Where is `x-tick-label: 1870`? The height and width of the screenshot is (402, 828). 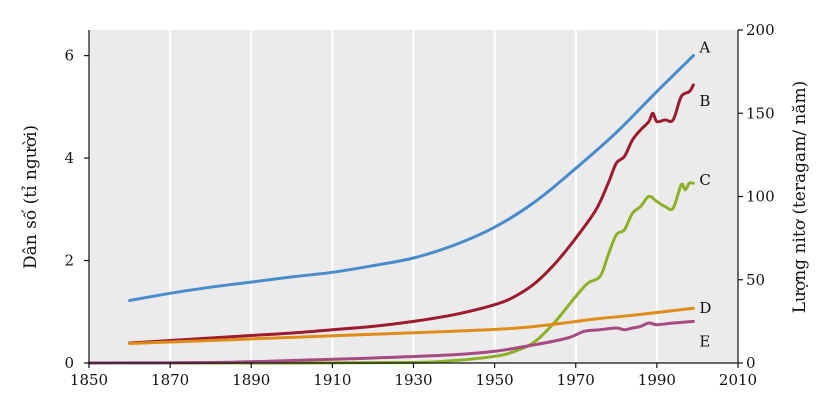 x-tick-label: 1870 is located at coordinates (170, 380).